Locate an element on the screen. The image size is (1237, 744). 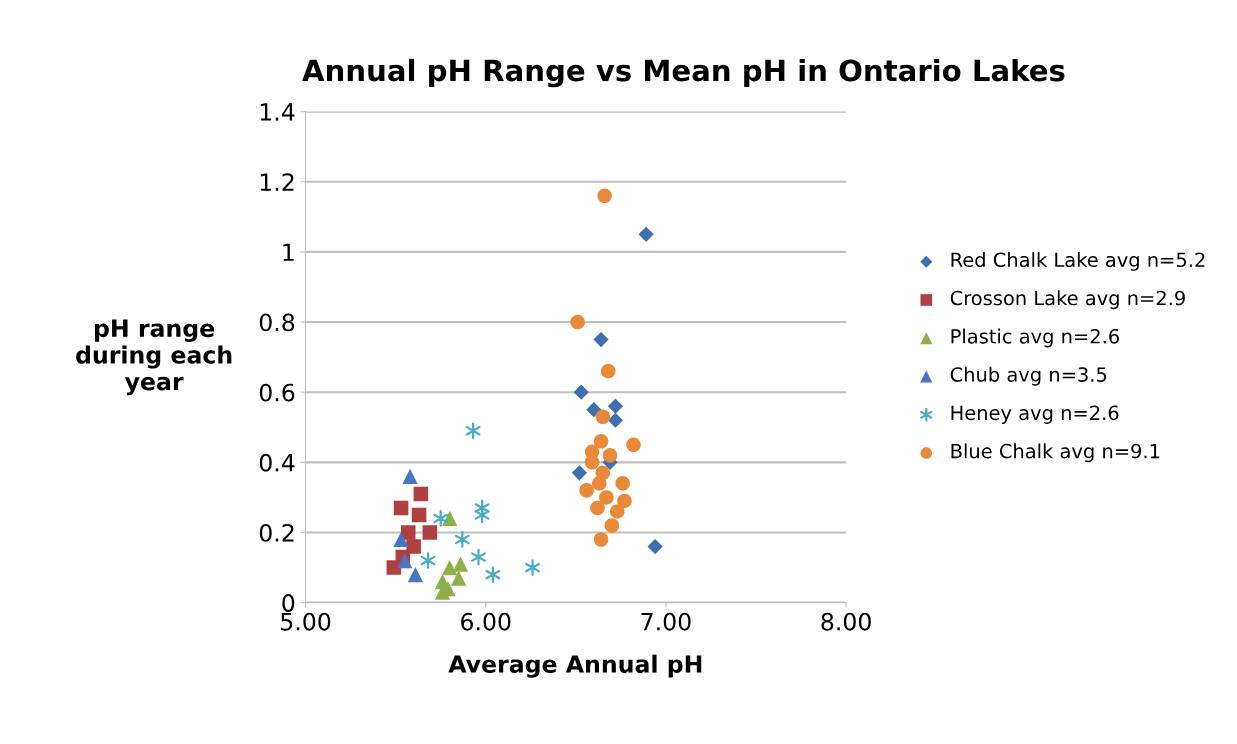
legend-label: Chub avg n=3.5 is located at coordinates (1028, 376).